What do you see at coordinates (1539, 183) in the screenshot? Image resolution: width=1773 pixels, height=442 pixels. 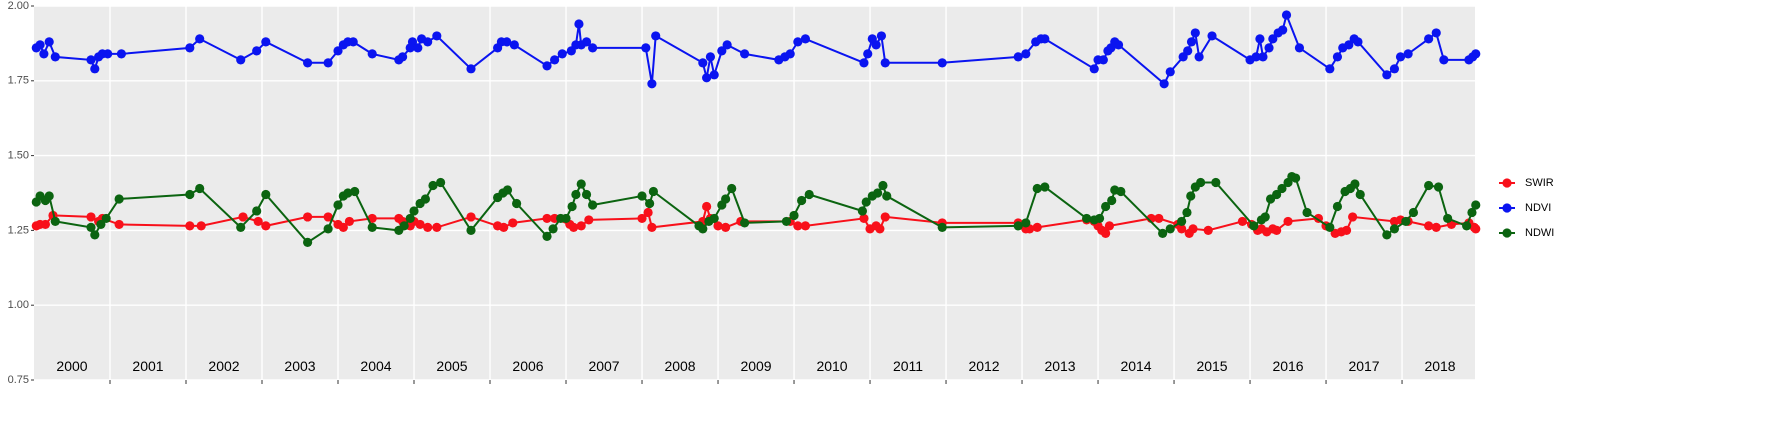 I see `legend-label: SWIR` at bounding box center [1539, 183].